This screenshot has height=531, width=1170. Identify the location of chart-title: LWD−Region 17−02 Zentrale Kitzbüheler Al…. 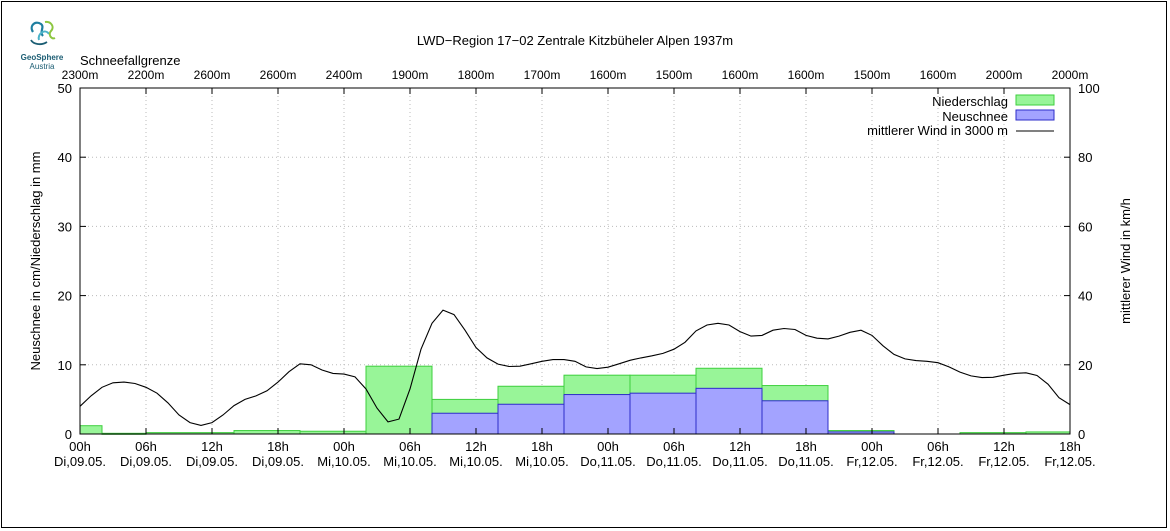
(575, 40).